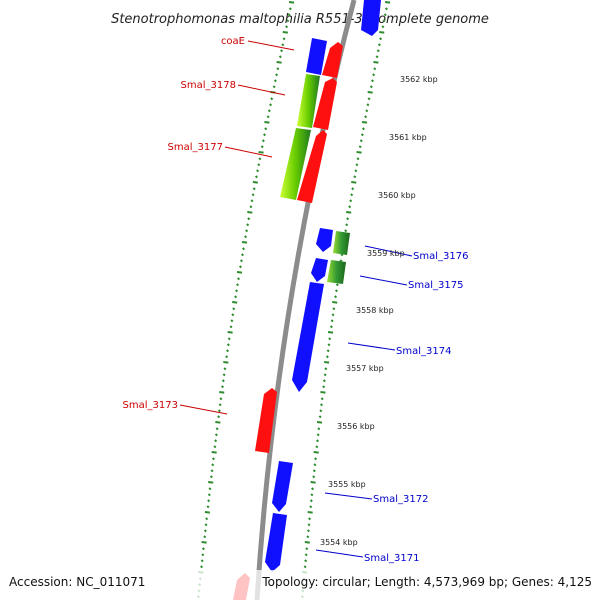 The image size is (600, 600). What do you see at coordinates (77, 582) in the screenshot?
I see `accession-text: Accession: NC_011071` at bounding box center [77, 582].